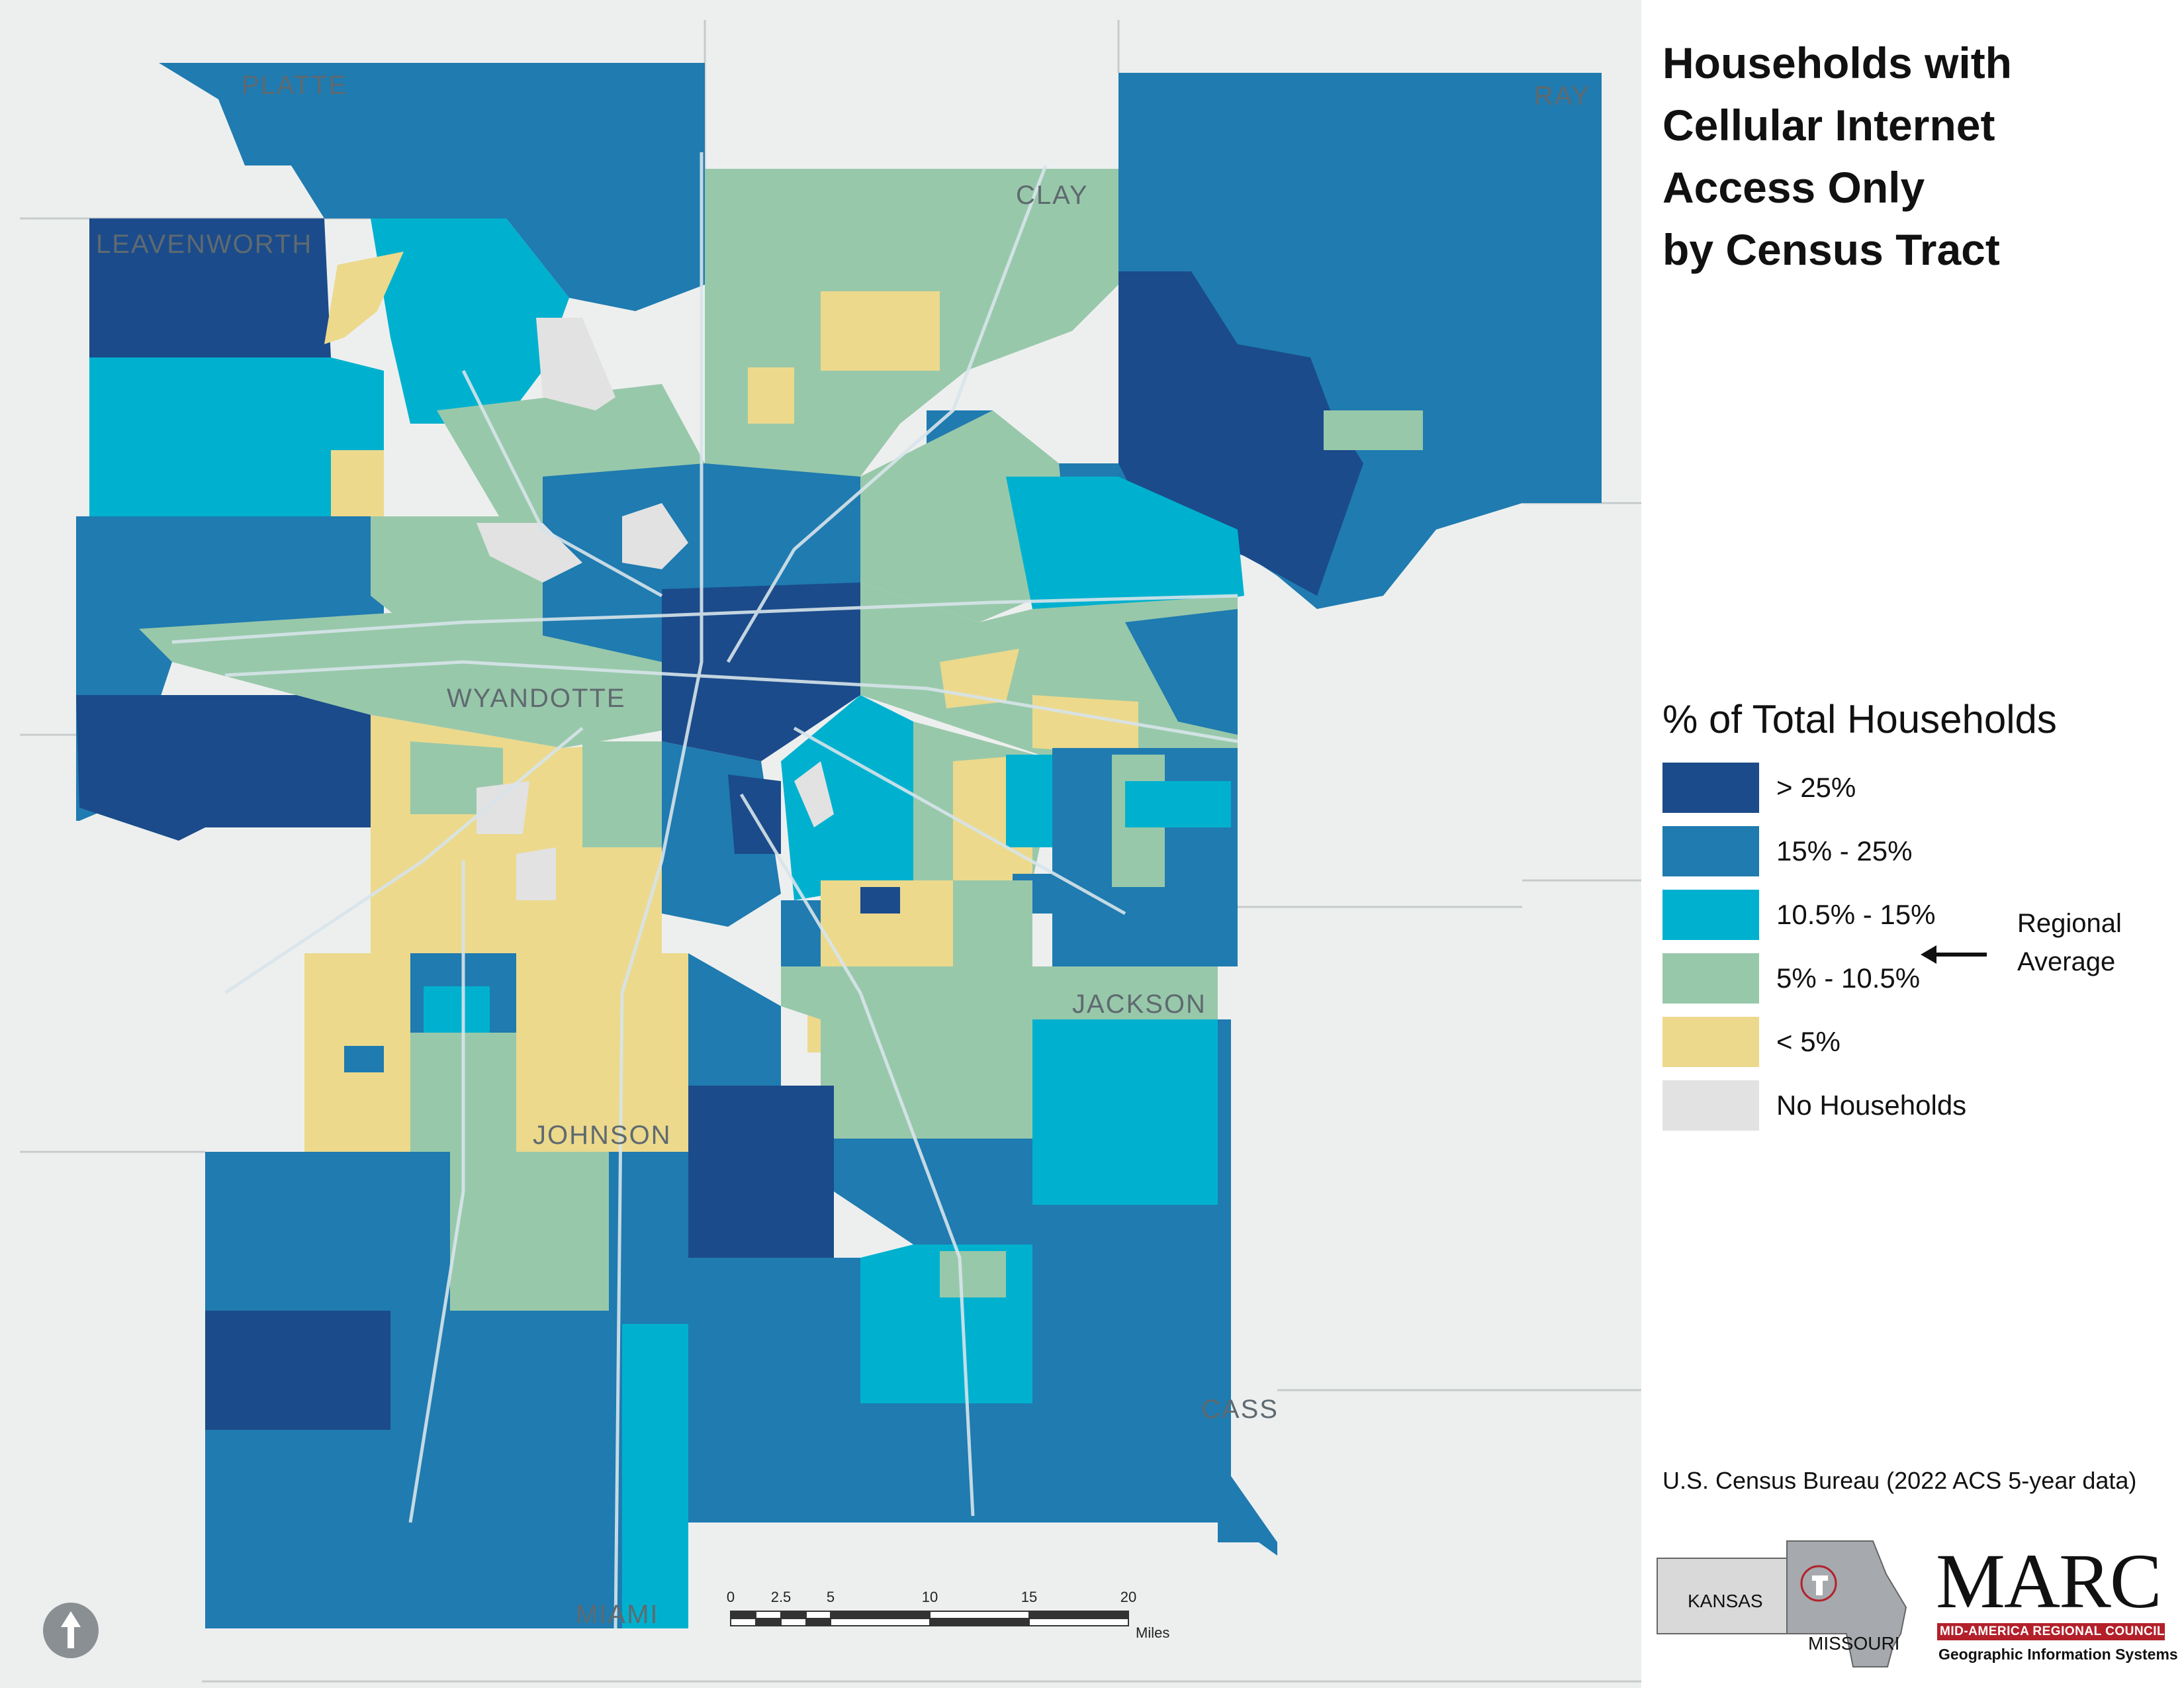 The height and width of the screenshot is (1688, 2184). Describe the element at coordinates (1829, 125) in the screenshot. I see `title-line-2: Cellular Internet` at that location.